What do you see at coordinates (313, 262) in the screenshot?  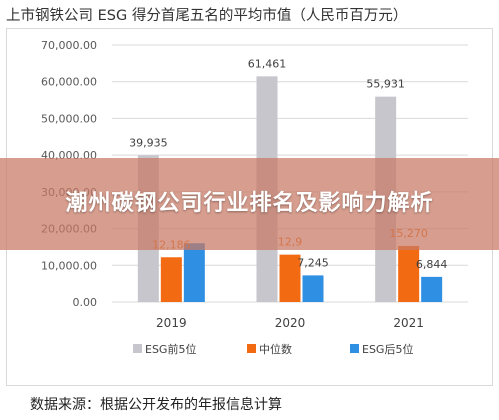 I see `data-label: 7,245` at bounding box center [313, 262].